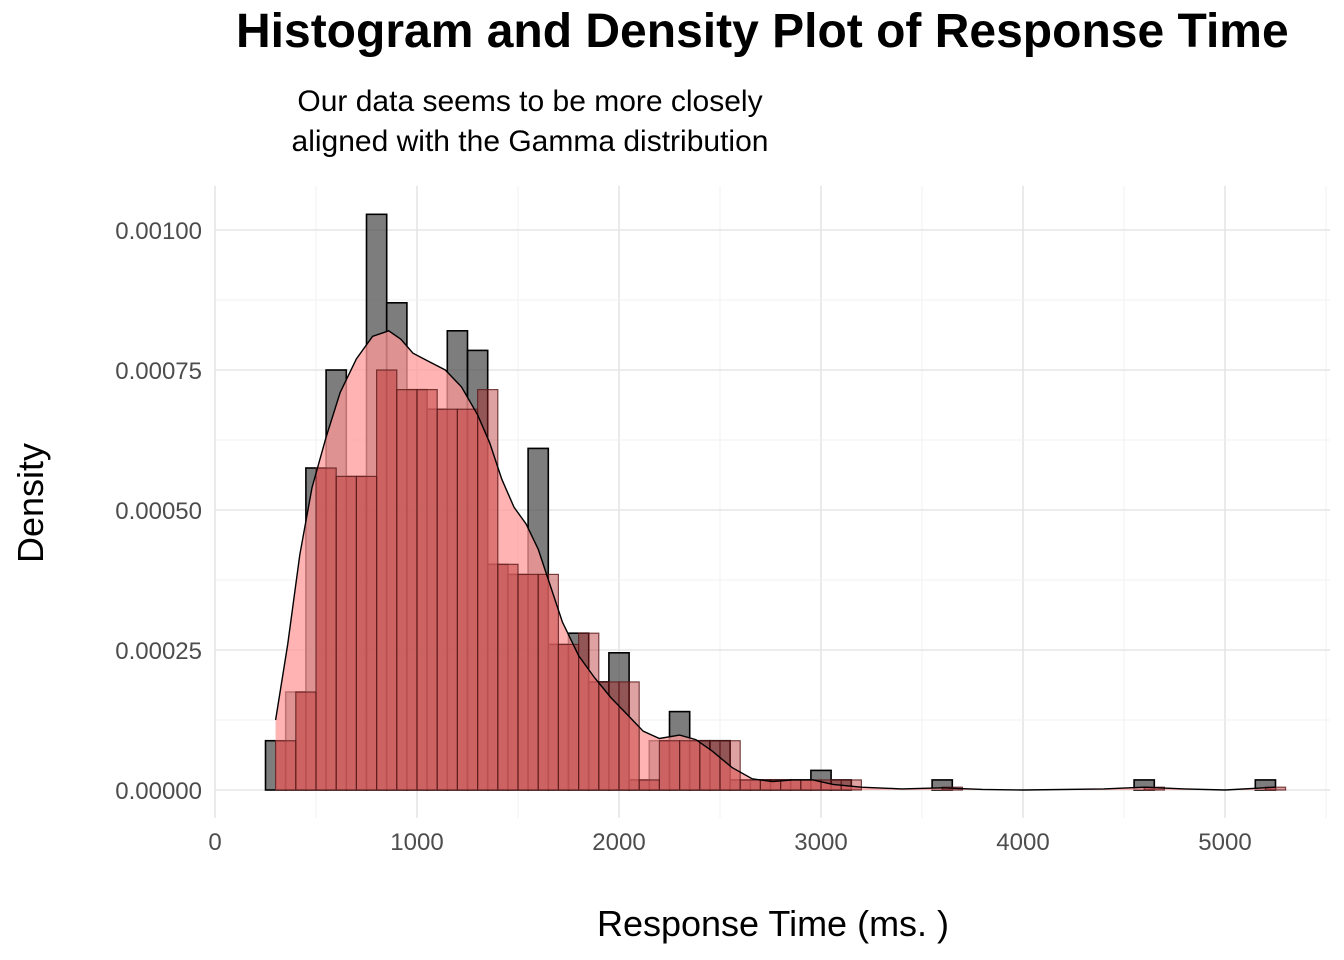 This screenshot has width=1344, height=960. I want to click on x-tick-label: 4000, so click(1022, 842).